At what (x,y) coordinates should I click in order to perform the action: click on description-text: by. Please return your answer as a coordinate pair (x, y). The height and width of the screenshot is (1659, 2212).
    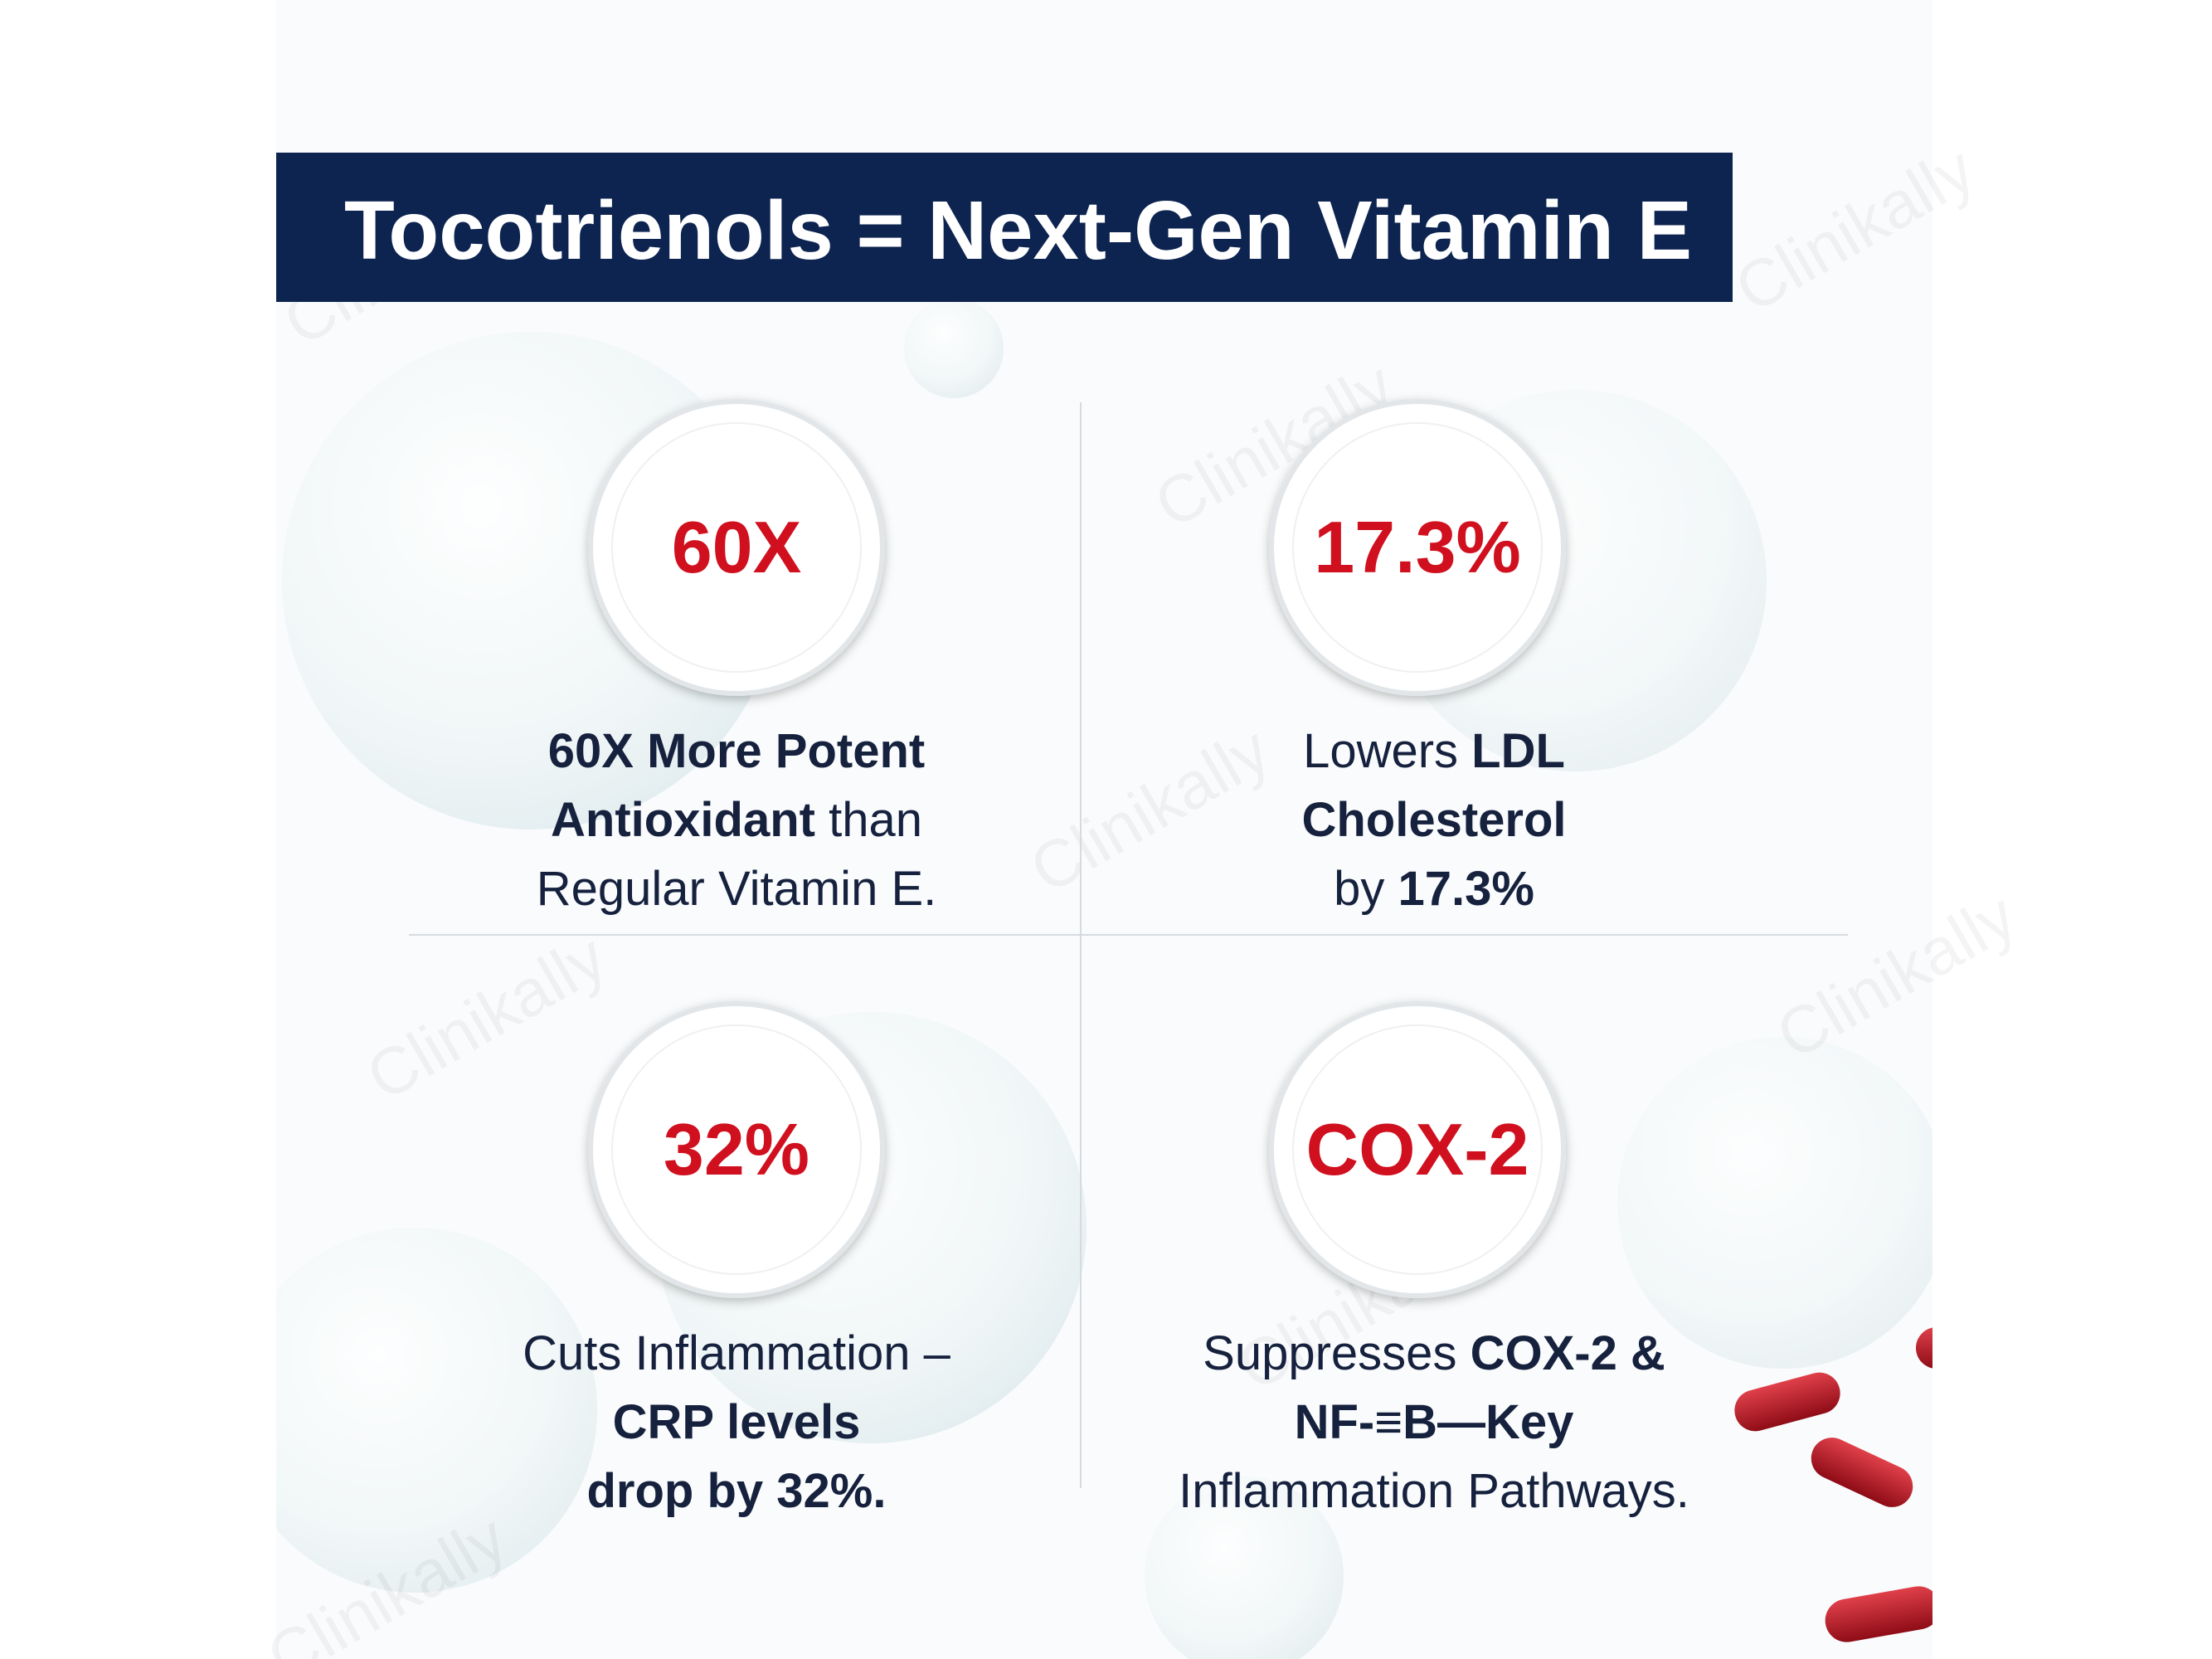
    Looking at the image, I should click on (1366, 889).